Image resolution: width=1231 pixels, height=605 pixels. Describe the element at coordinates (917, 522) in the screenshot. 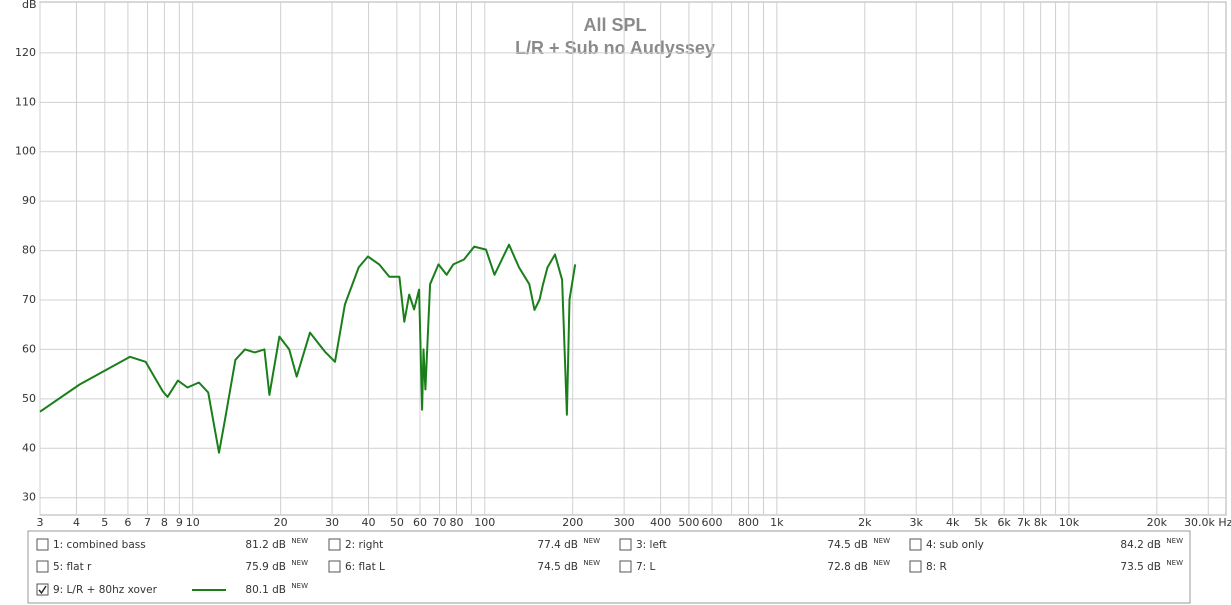

I see `x-tick-label: 3k` at that location.